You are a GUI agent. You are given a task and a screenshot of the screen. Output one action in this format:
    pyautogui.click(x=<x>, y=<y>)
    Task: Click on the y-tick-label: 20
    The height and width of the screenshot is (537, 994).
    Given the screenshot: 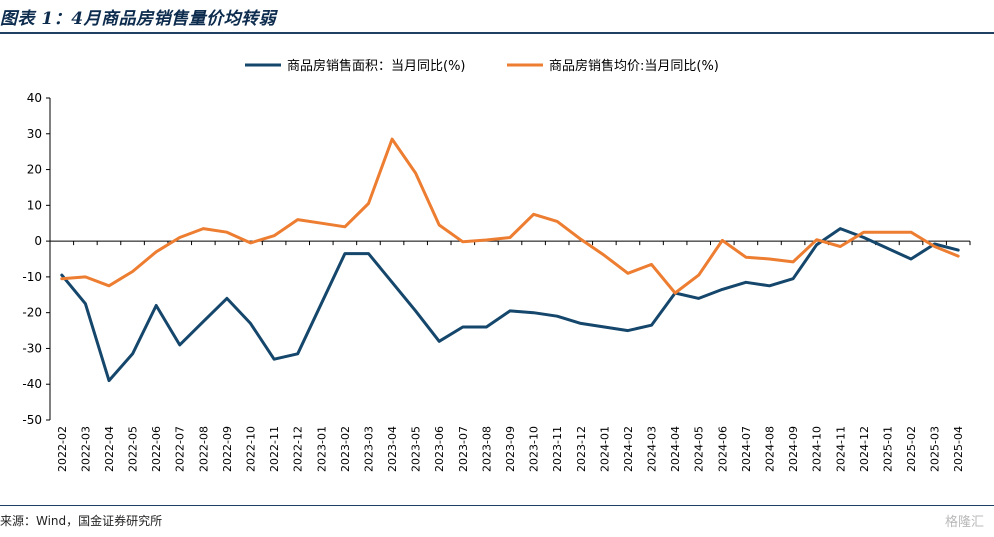 What is the action you would take?
    pyautogui.click(x=34, y=170)
    